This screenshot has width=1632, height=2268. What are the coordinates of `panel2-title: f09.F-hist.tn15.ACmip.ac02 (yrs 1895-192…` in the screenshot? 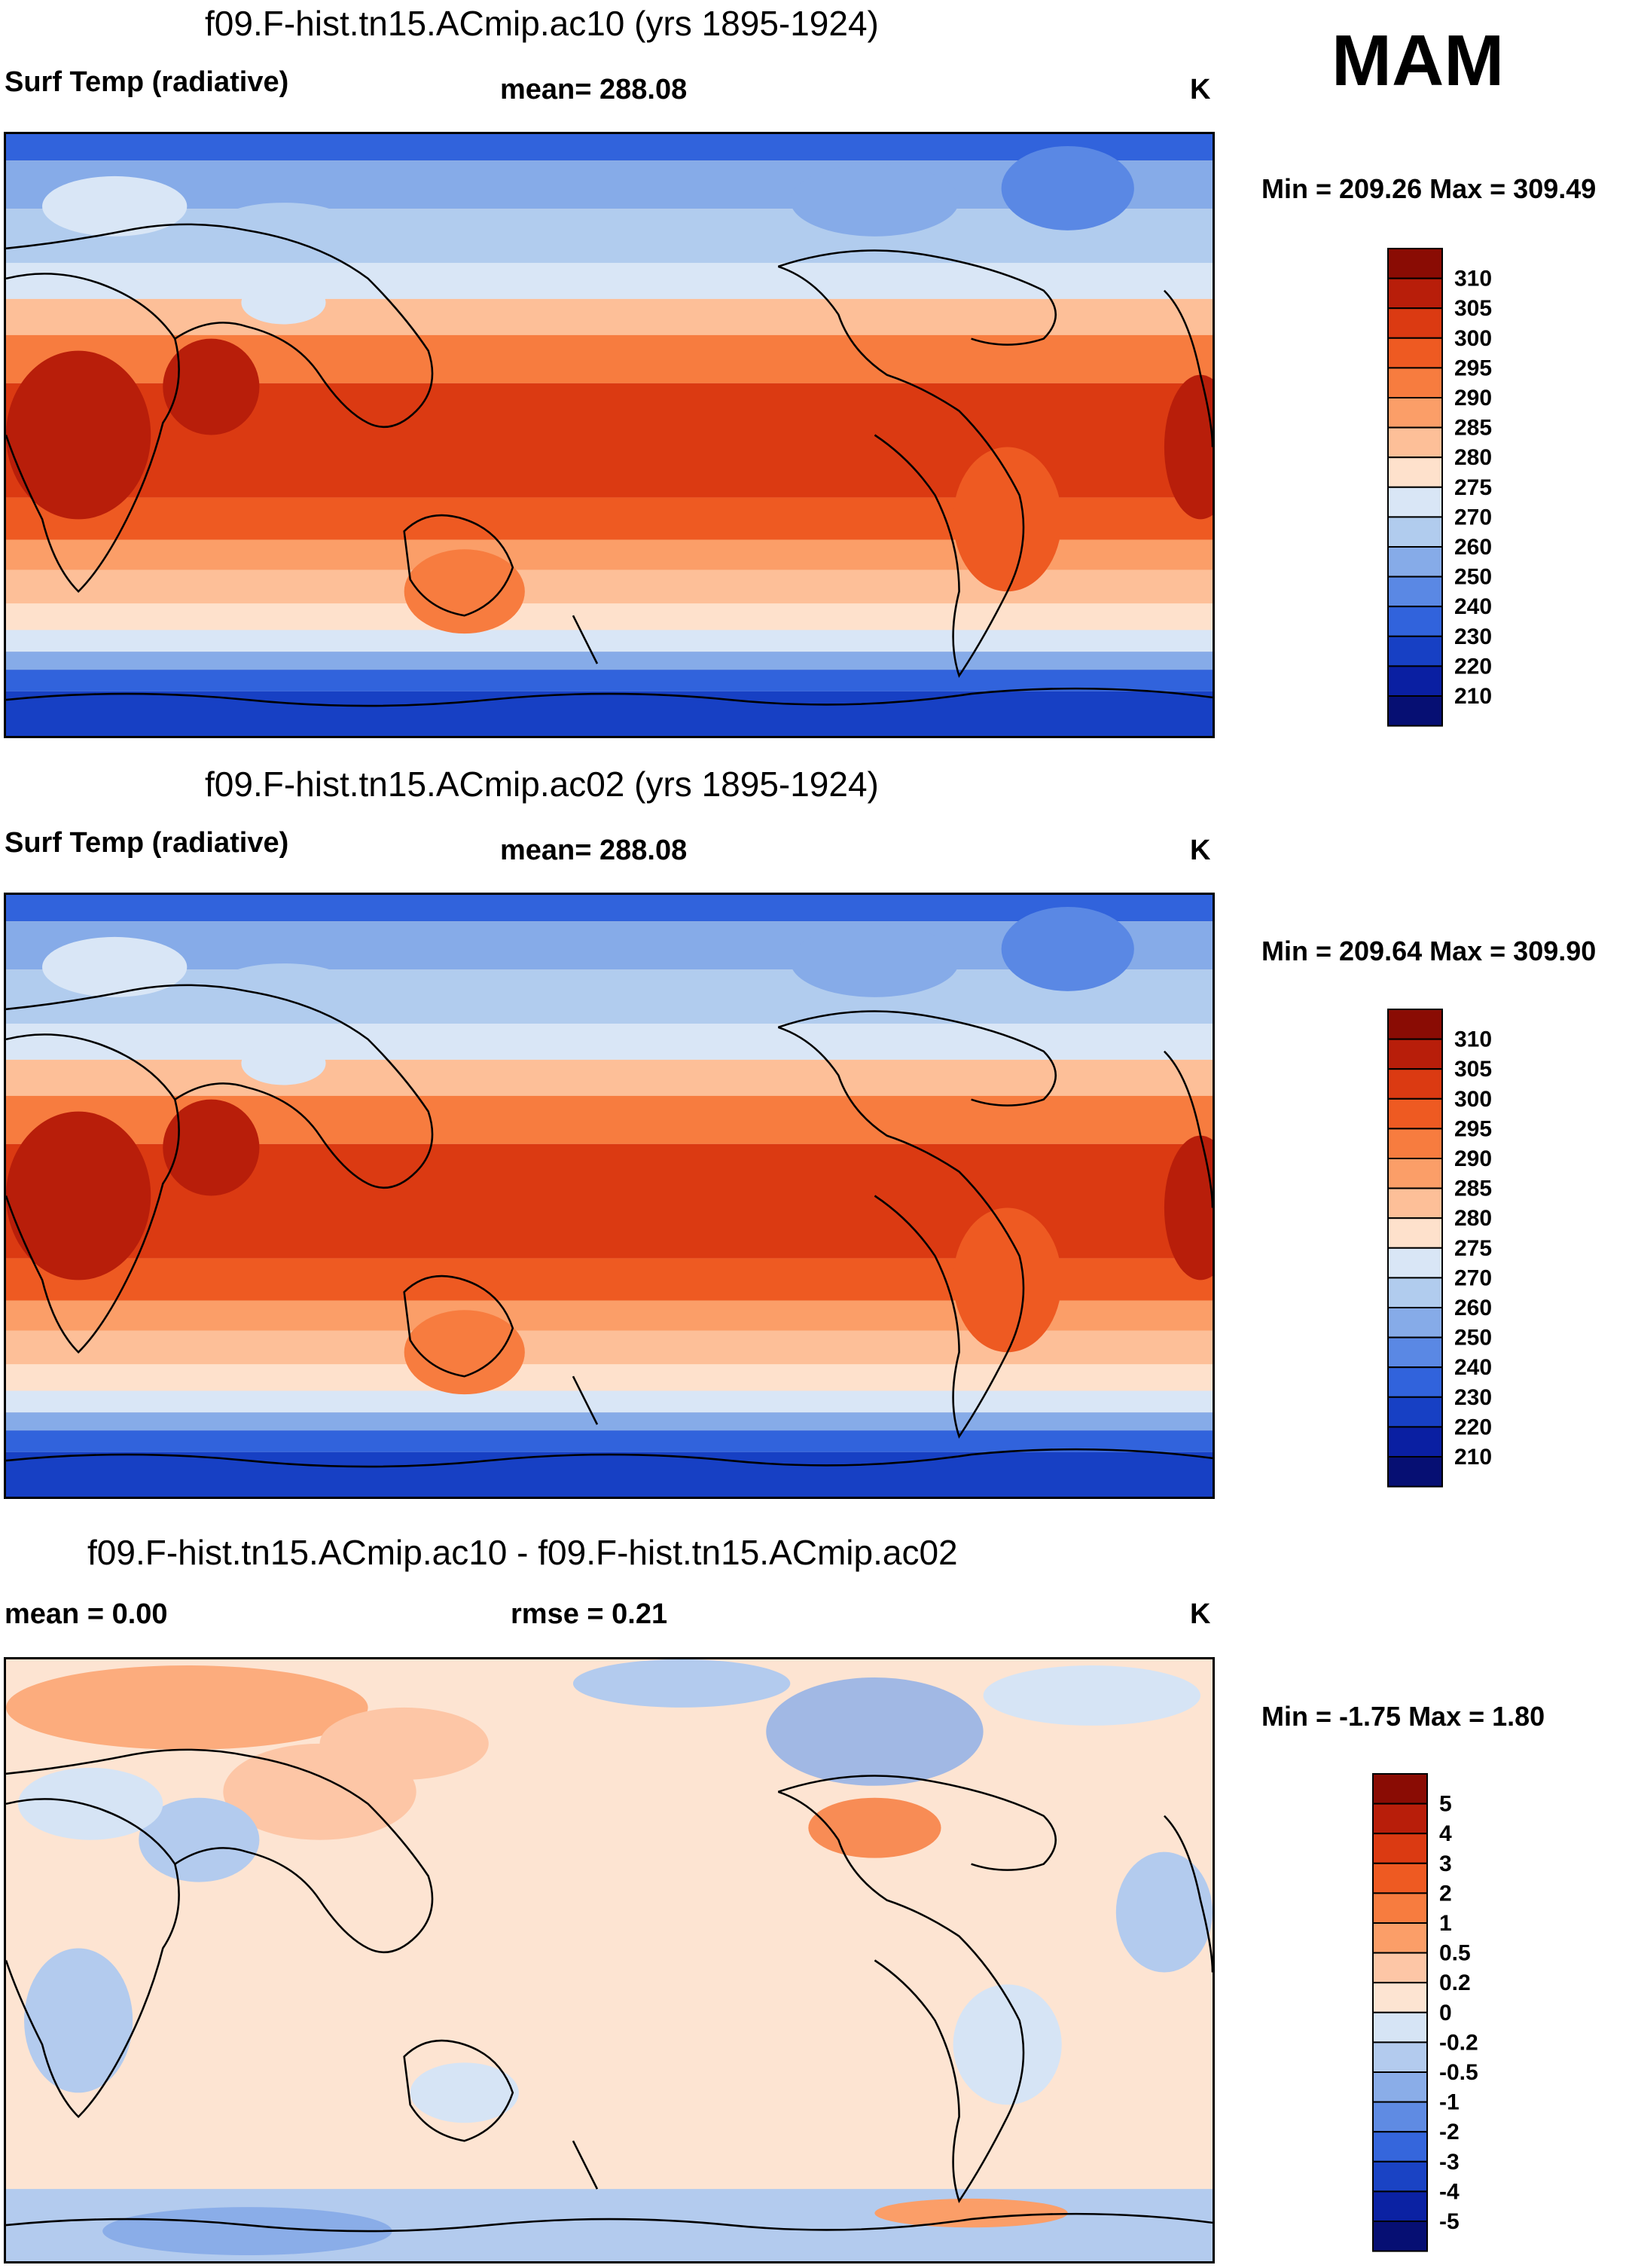 It's located at (542, 784).